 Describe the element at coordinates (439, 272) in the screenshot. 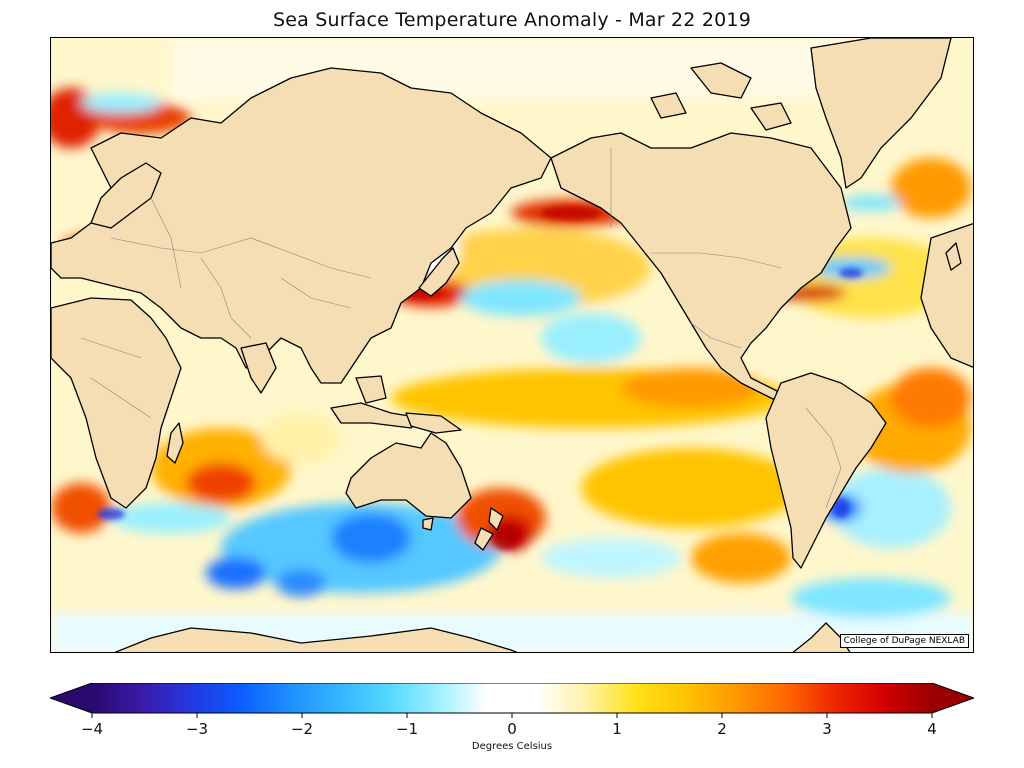

I see `japan-landmass` at that location.